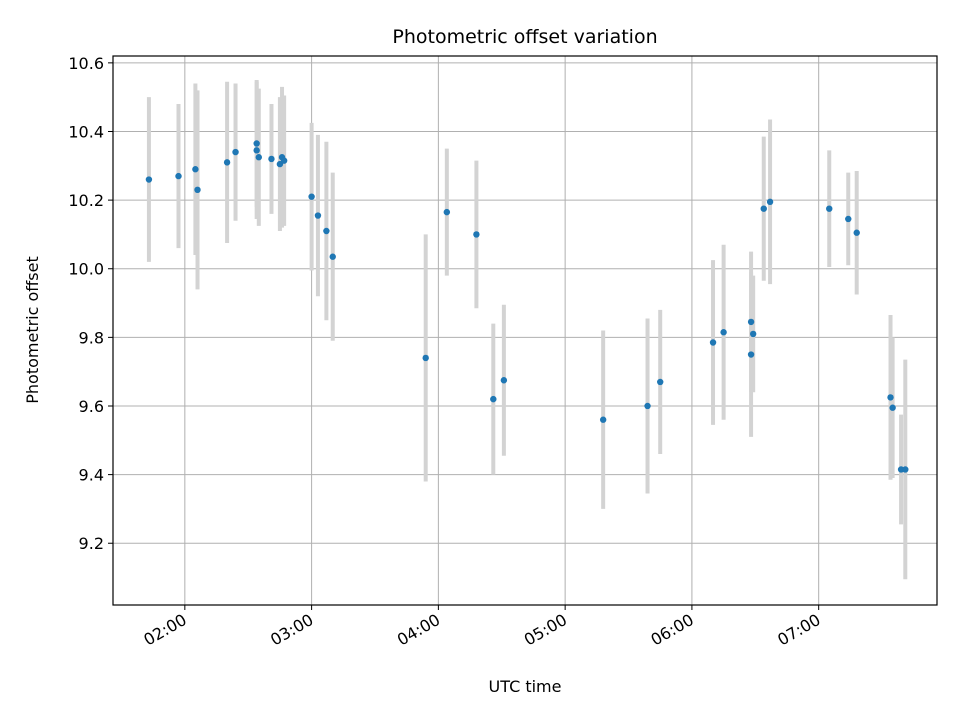  I want to click on y-tick-label: 10.2, so click(86, 200).